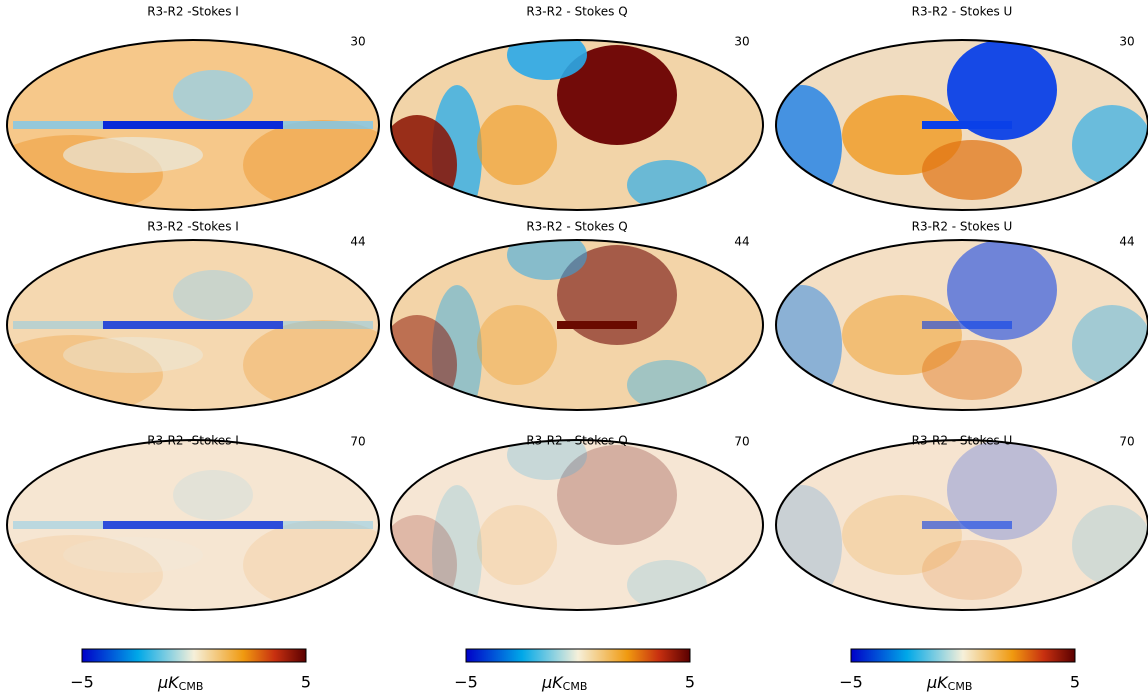 The image size is (1148, 697). I want to click on map-base, so click(577, 525).